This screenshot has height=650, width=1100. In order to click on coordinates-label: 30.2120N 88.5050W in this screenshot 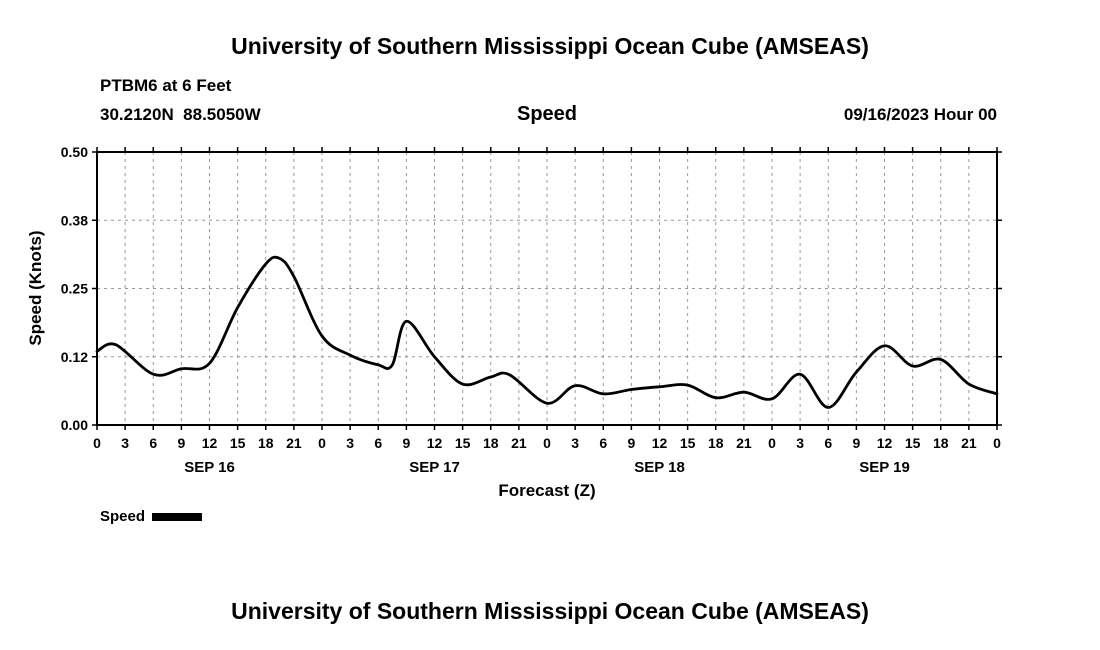, I will do `click(180, 114)`.